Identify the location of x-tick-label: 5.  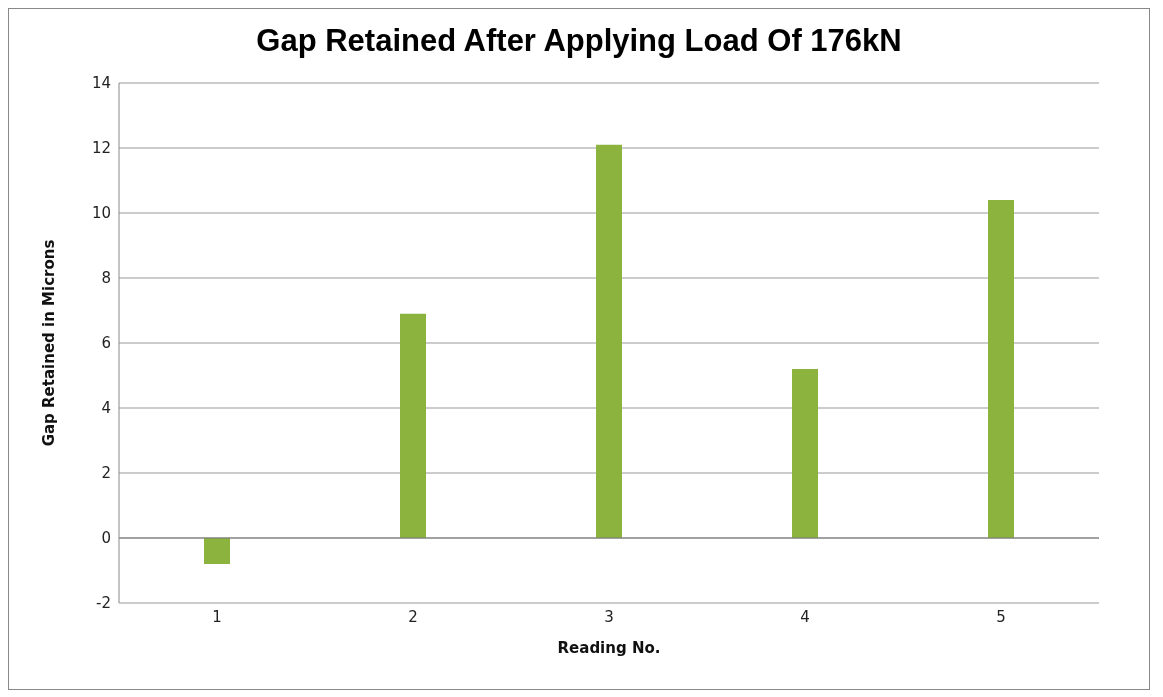
(1001, 616).